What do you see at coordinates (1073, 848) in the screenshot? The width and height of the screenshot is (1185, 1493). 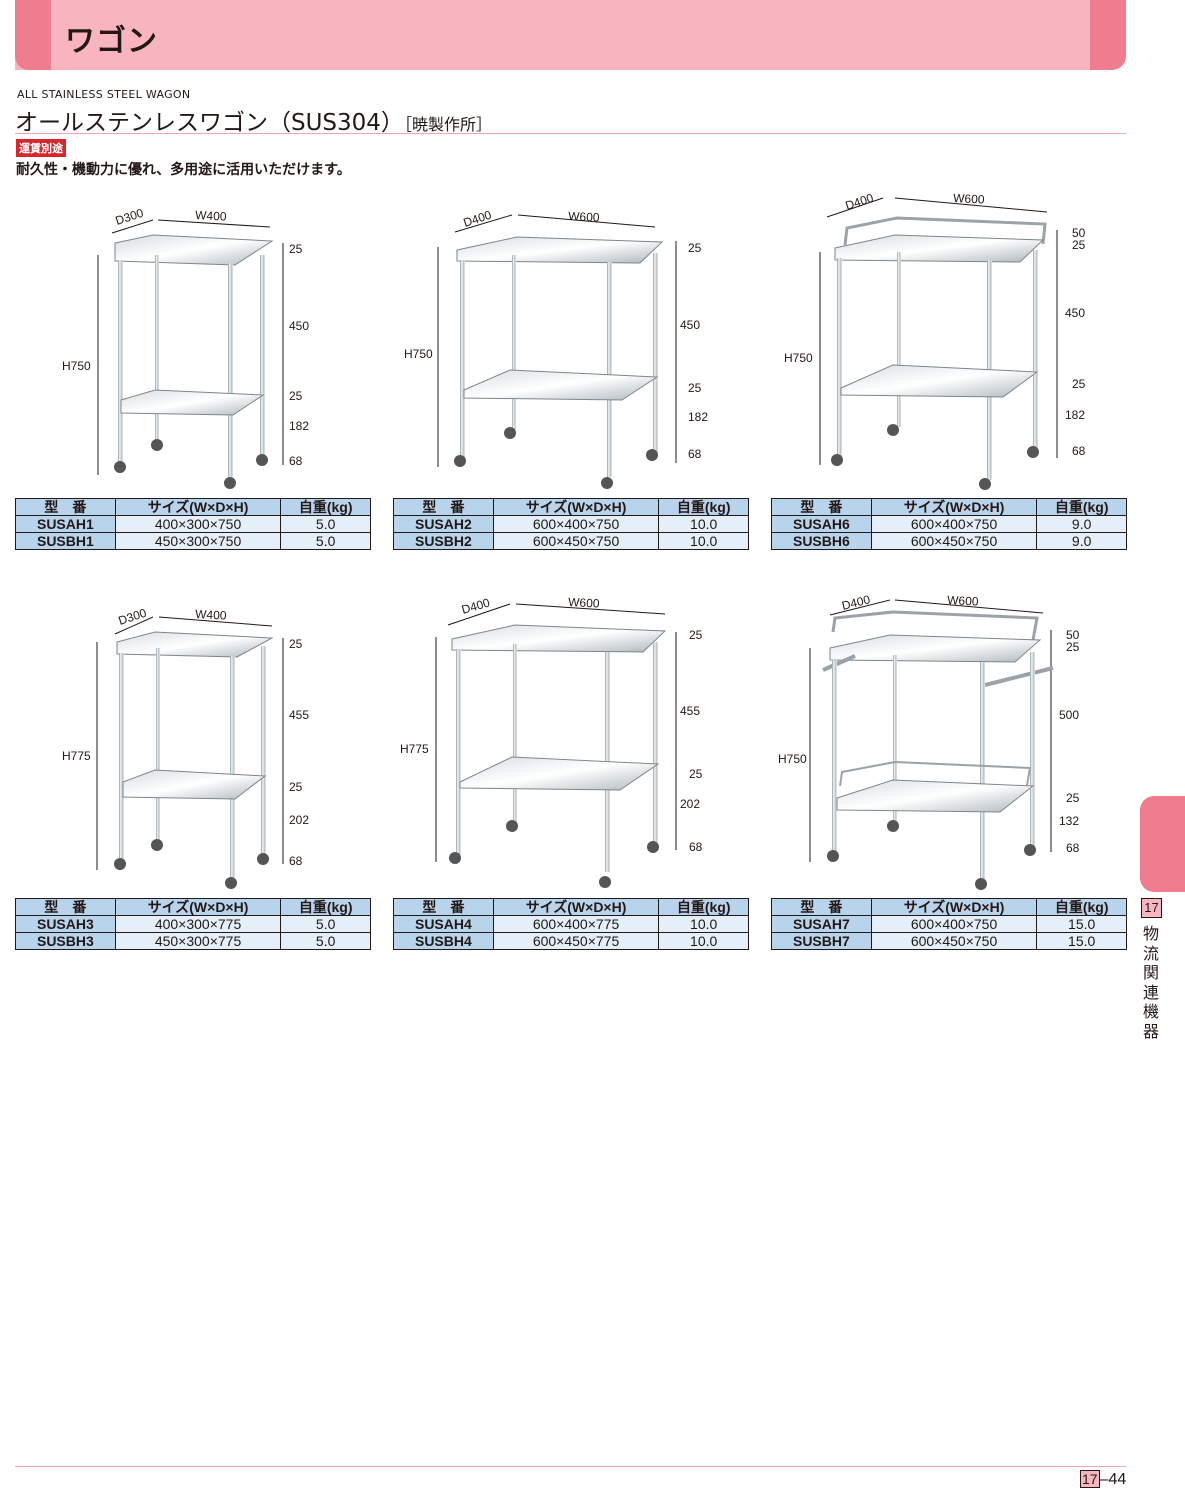 I see `dim-part-6: 68` at bounding box center [1073, 848].